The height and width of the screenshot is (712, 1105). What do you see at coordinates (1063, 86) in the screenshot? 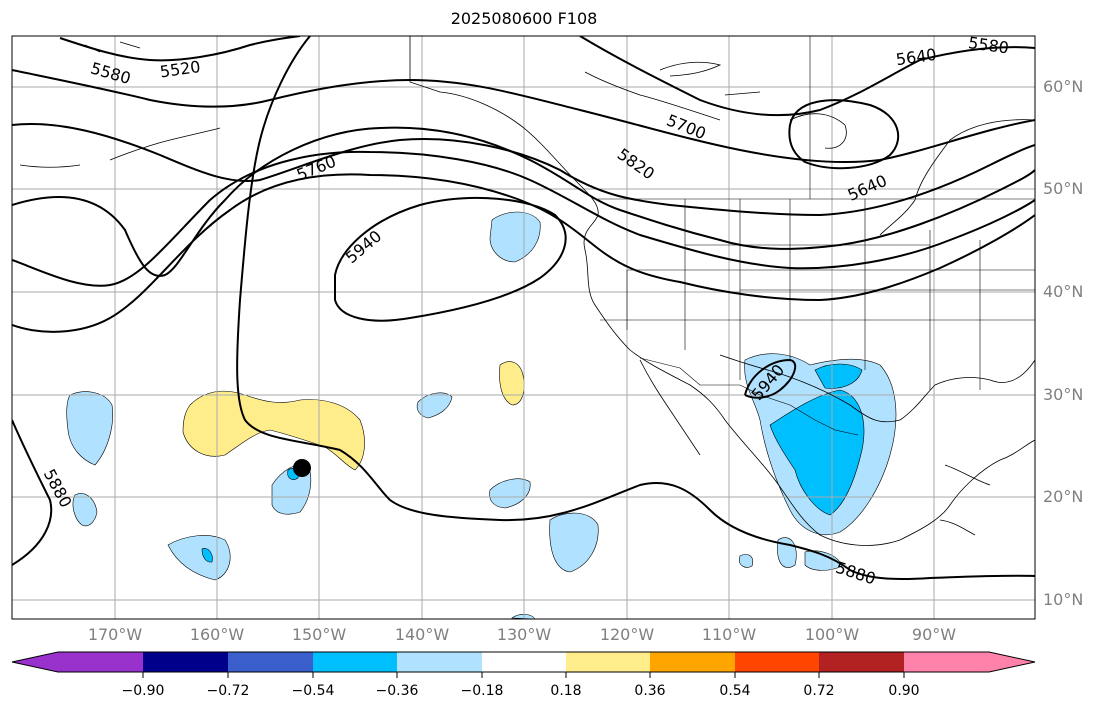
I see `lat-label: 60°N` at bounding box center [1063, 86].